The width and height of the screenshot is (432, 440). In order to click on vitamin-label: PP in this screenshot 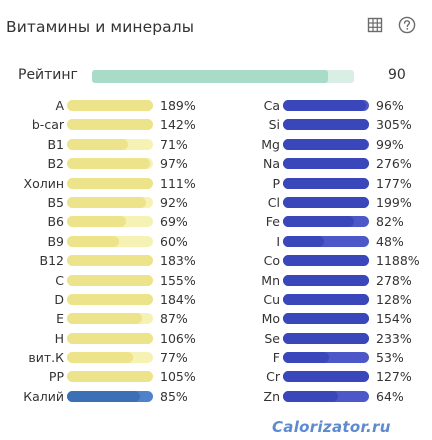, I will do `click(56, 377)`.